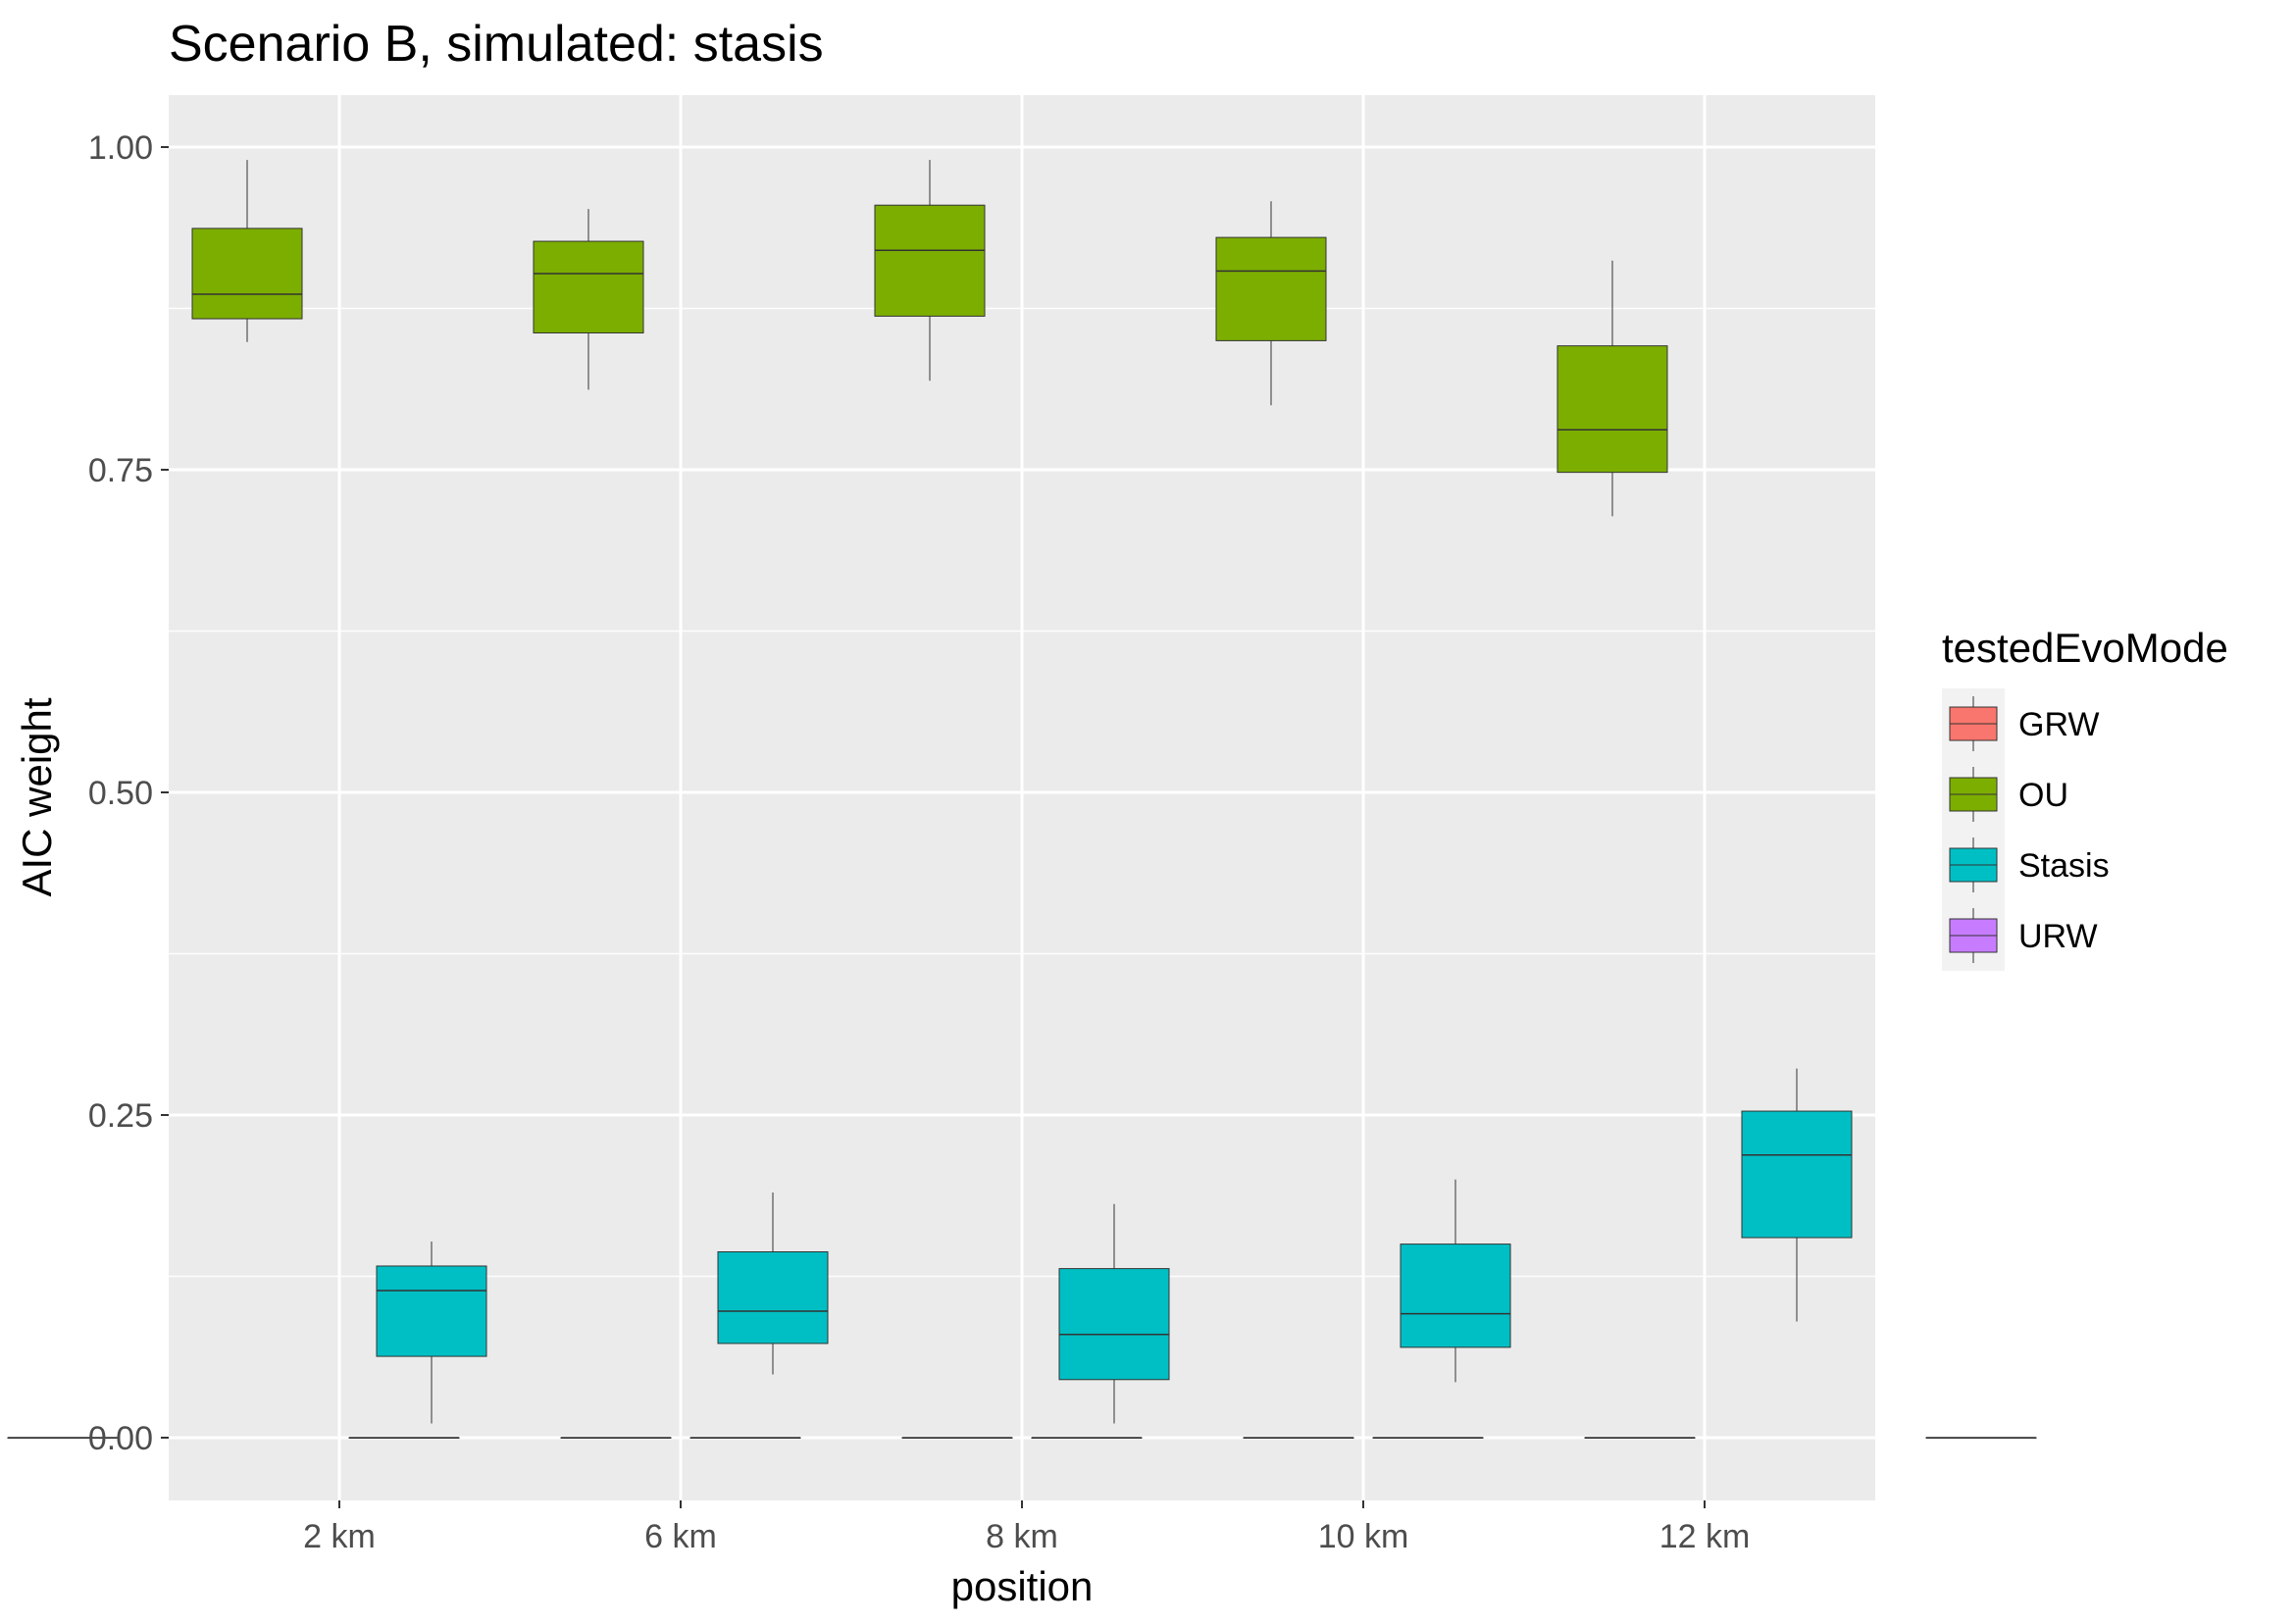 The width and height of the screenshot is (2295, 1624). What do you see at coordinates (120, 793) in the screenshot?
I see `y-tick-label: 0.50` at bounding box center [120, 793].